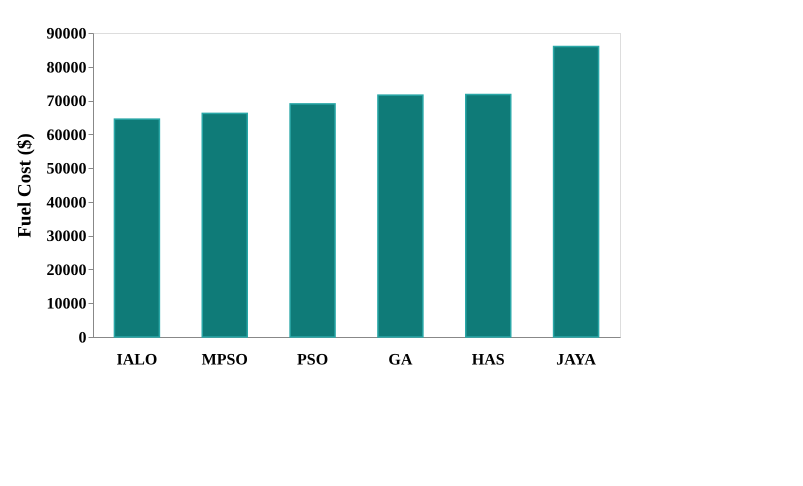 The image size is (803, 486). What do you see at coordinates (66, 169) in the screenshot?
I see `y-tick-label: 50000` at bounding box center [66, 169].